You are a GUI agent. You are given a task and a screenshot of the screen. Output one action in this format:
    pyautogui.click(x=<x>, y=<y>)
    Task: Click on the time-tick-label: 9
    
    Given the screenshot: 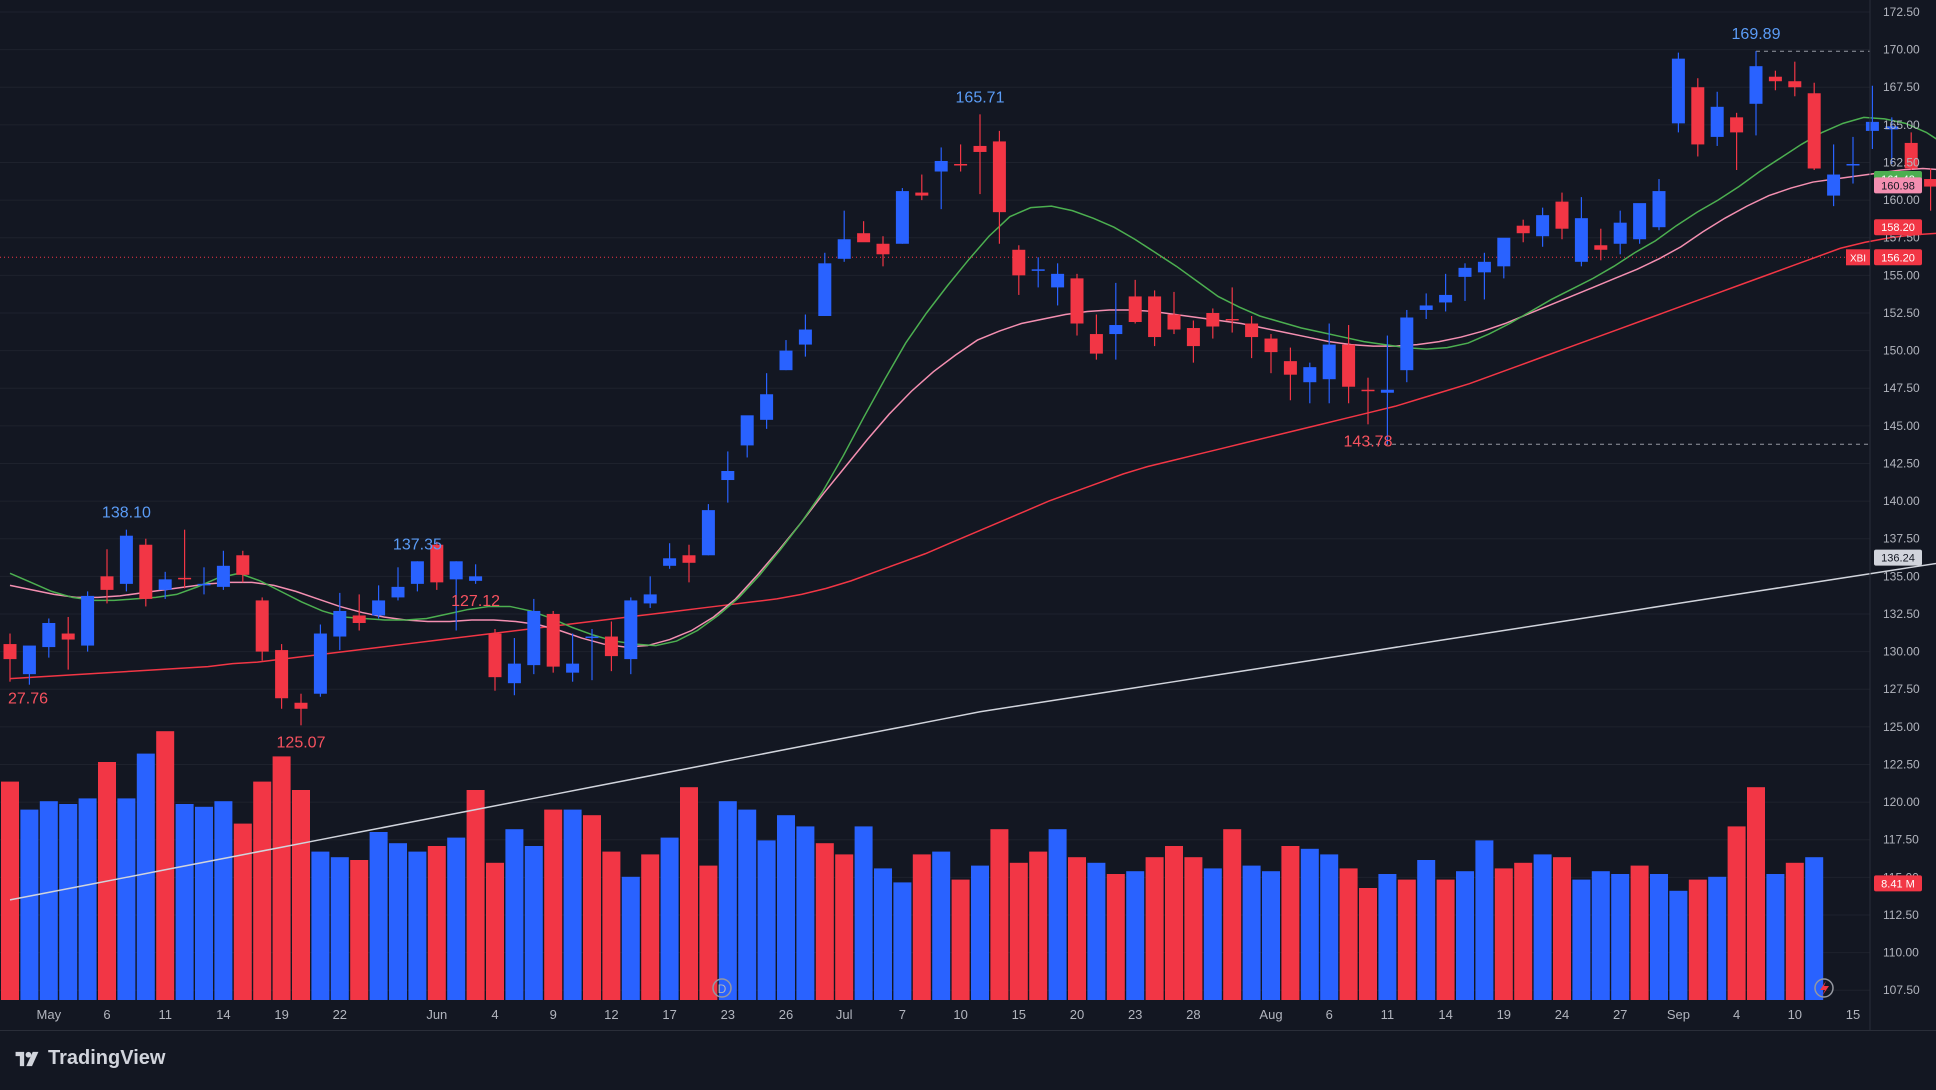 What is the action you would take?
    pyautogui.click(x=553, y=1014)
    